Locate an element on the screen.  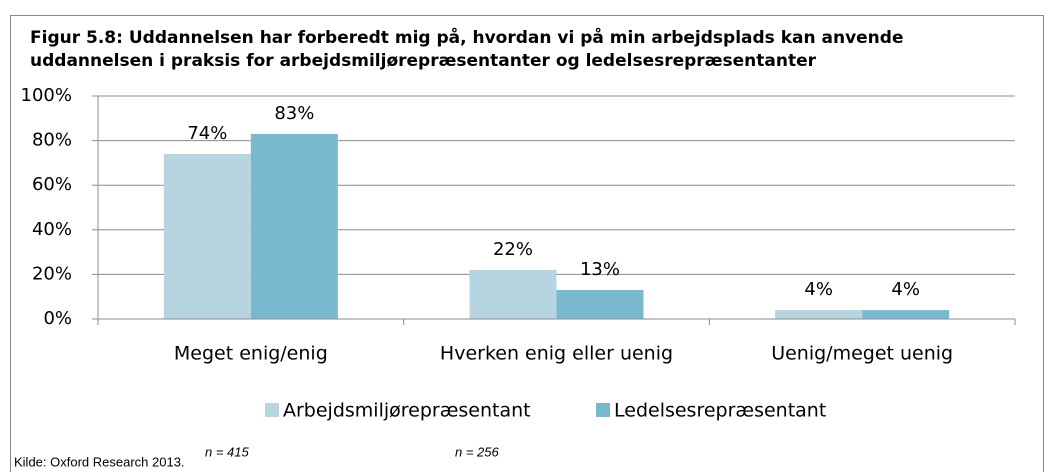
x-tick-label: Meget enig/enig is located at coordinates (251, 354).